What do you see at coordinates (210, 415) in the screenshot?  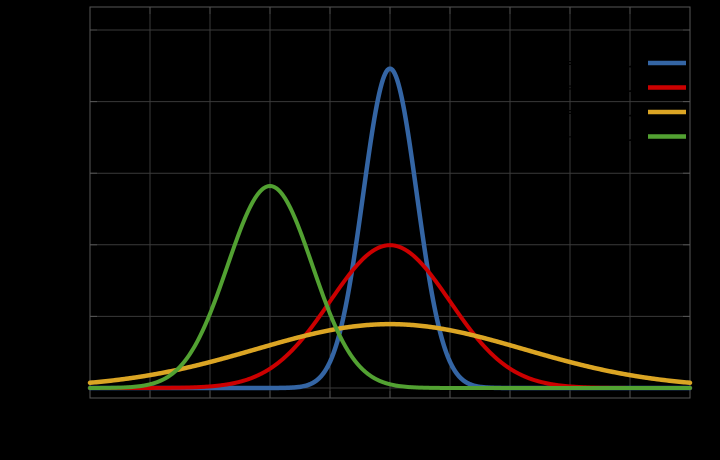 I see `x-tick-label: −3` at bounding box center [210, 415].